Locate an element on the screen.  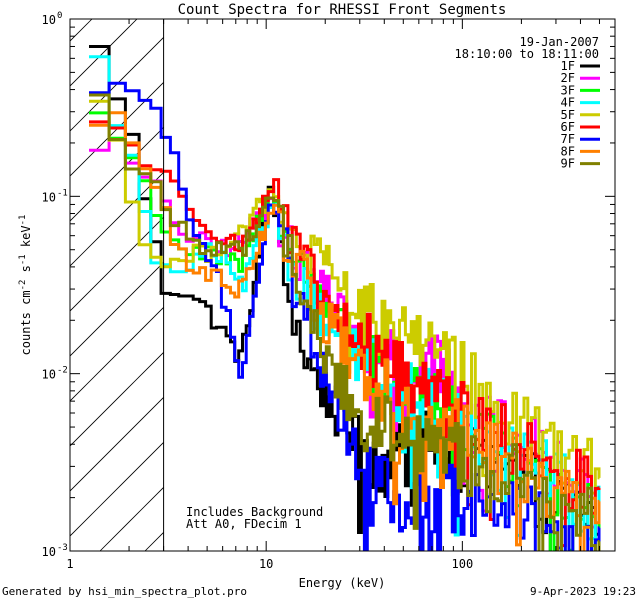
date-label: 19-Jan-2007 is located at coordinates (559, 42).